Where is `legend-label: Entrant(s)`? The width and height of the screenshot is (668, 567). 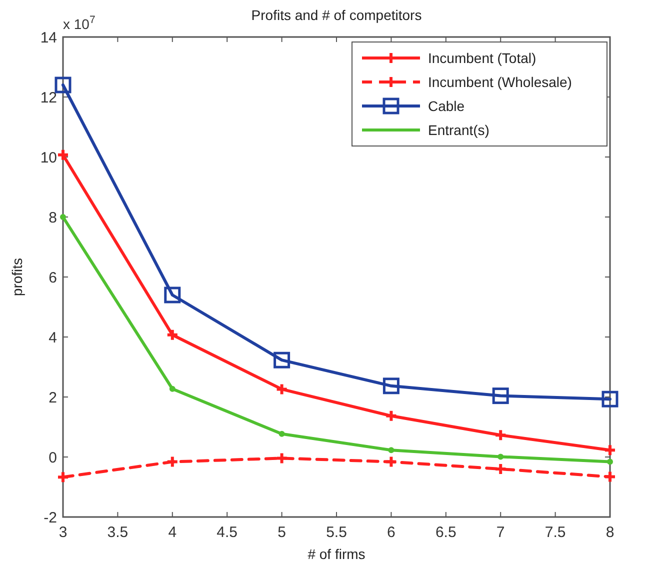 legend-label: Entrant(s) is located at coordinates (459, 130).